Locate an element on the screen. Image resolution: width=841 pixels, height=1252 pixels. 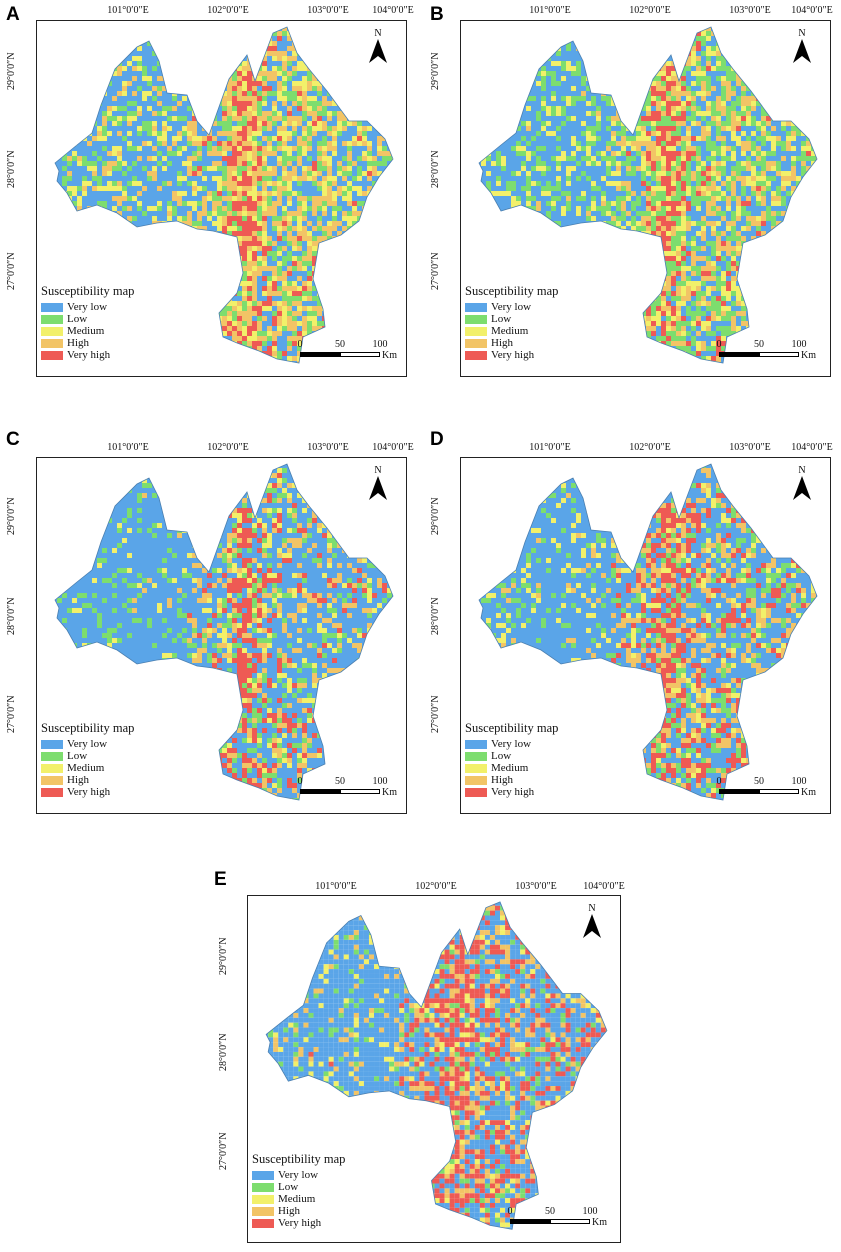
legend-label: Low is located at coordinates (501, 319).